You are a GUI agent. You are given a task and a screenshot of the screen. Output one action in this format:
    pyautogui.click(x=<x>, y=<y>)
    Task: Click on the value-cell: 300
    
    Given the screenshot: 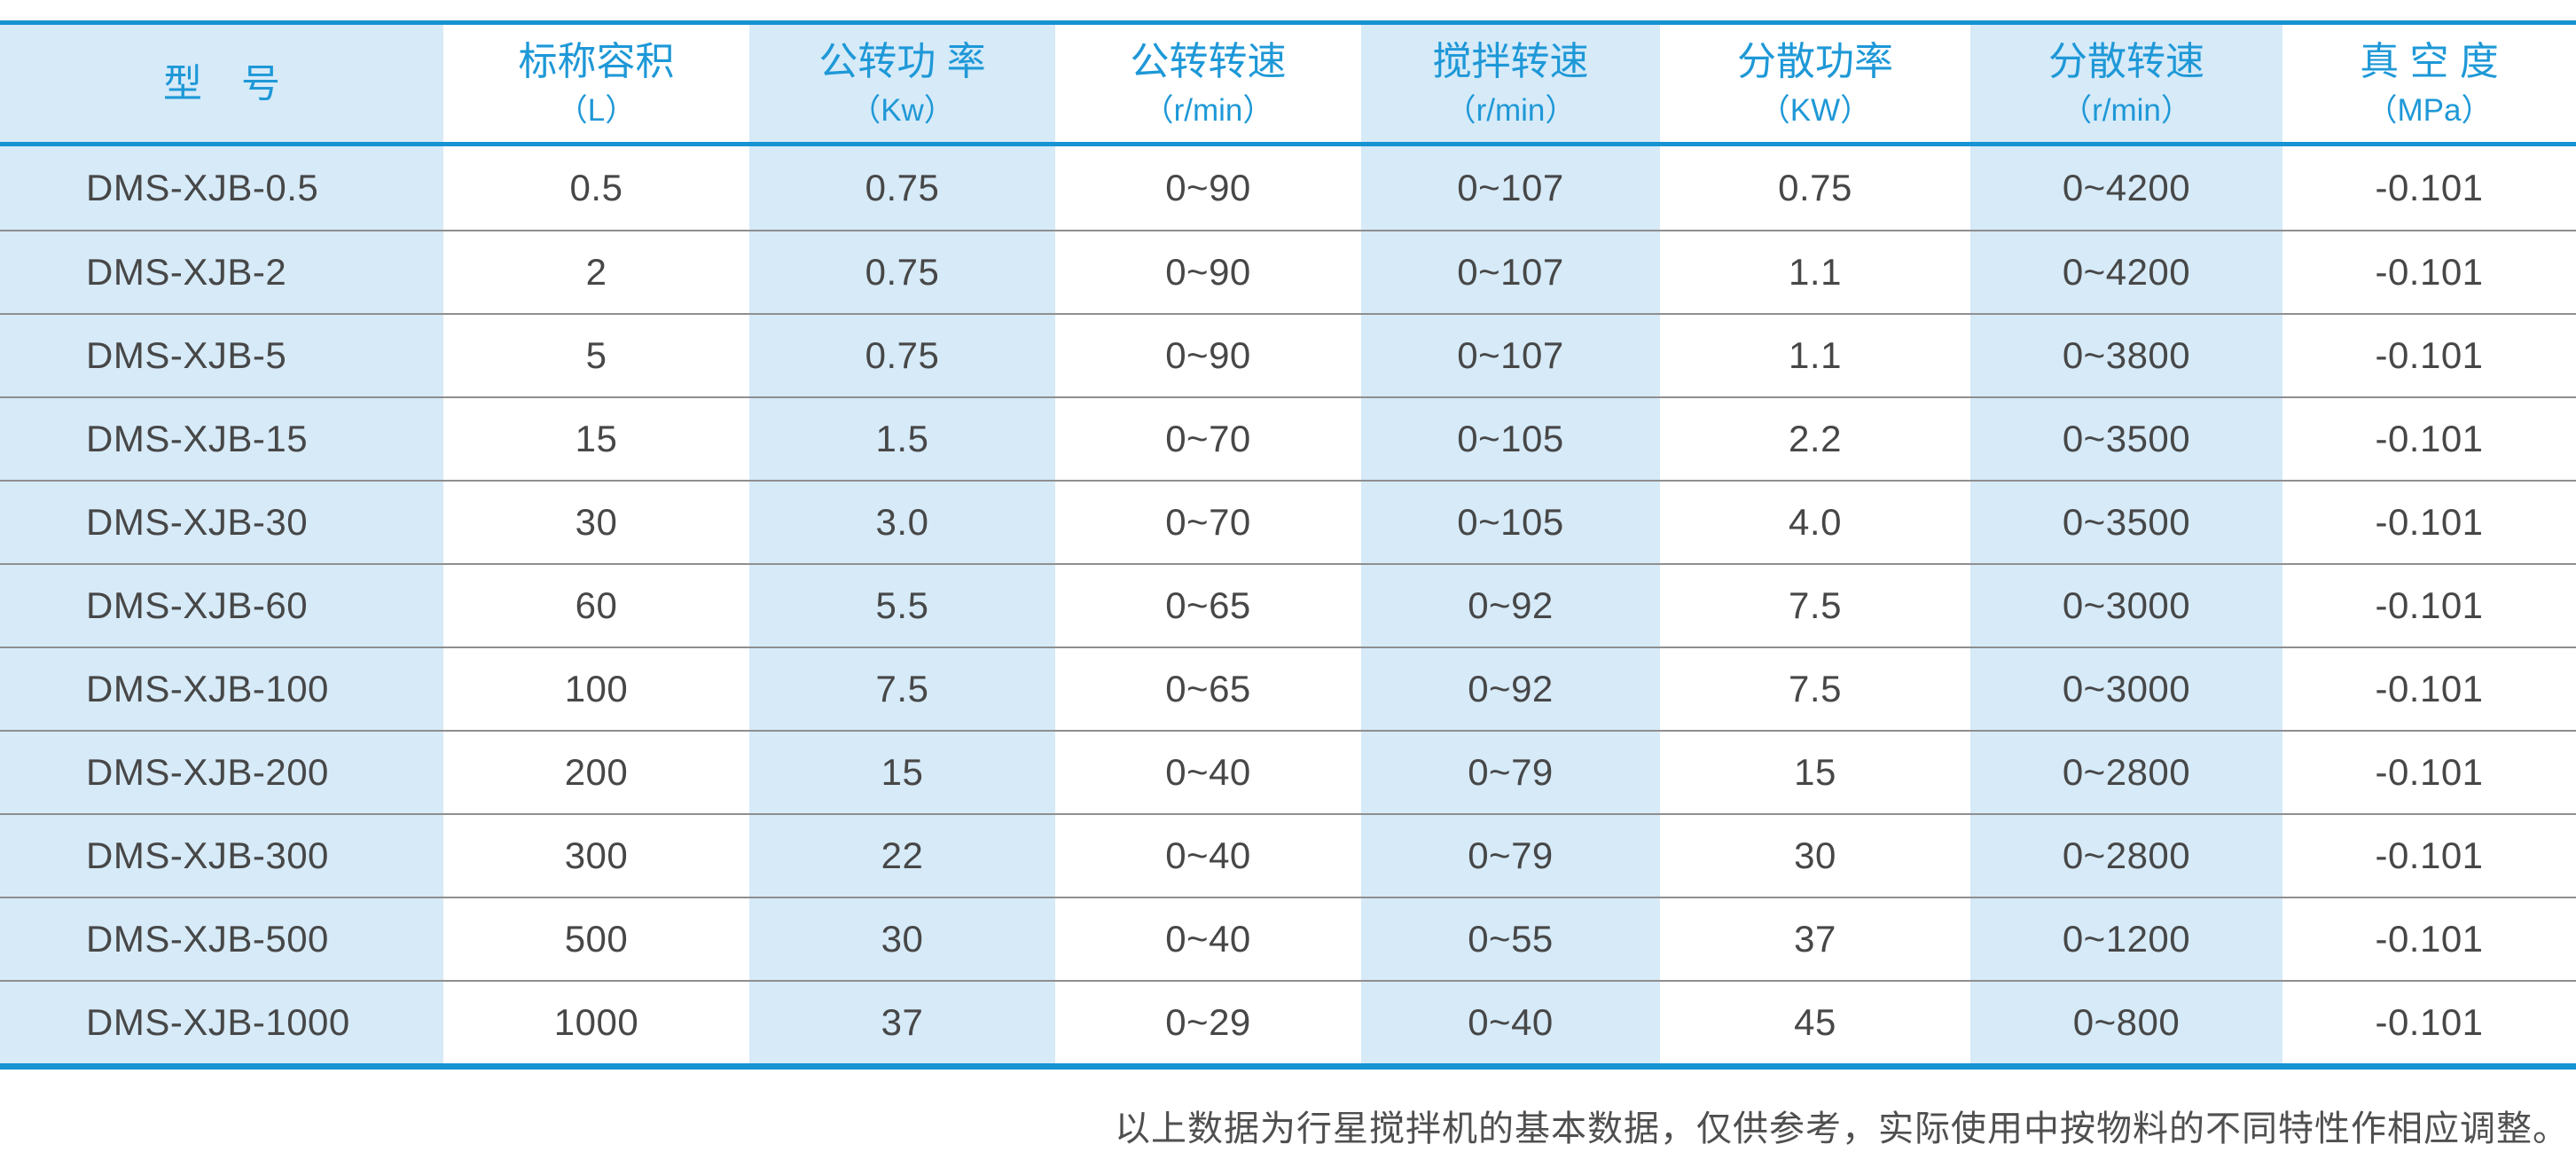 What is the action you would take?
    pyautogui.click(x=596, y=856)
    